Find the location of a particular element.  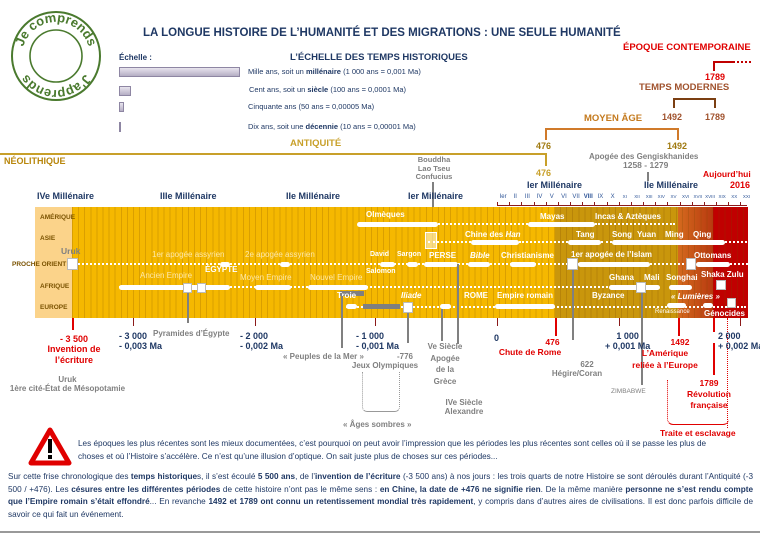

bar-lumieres is located at coordinates (708, 305).